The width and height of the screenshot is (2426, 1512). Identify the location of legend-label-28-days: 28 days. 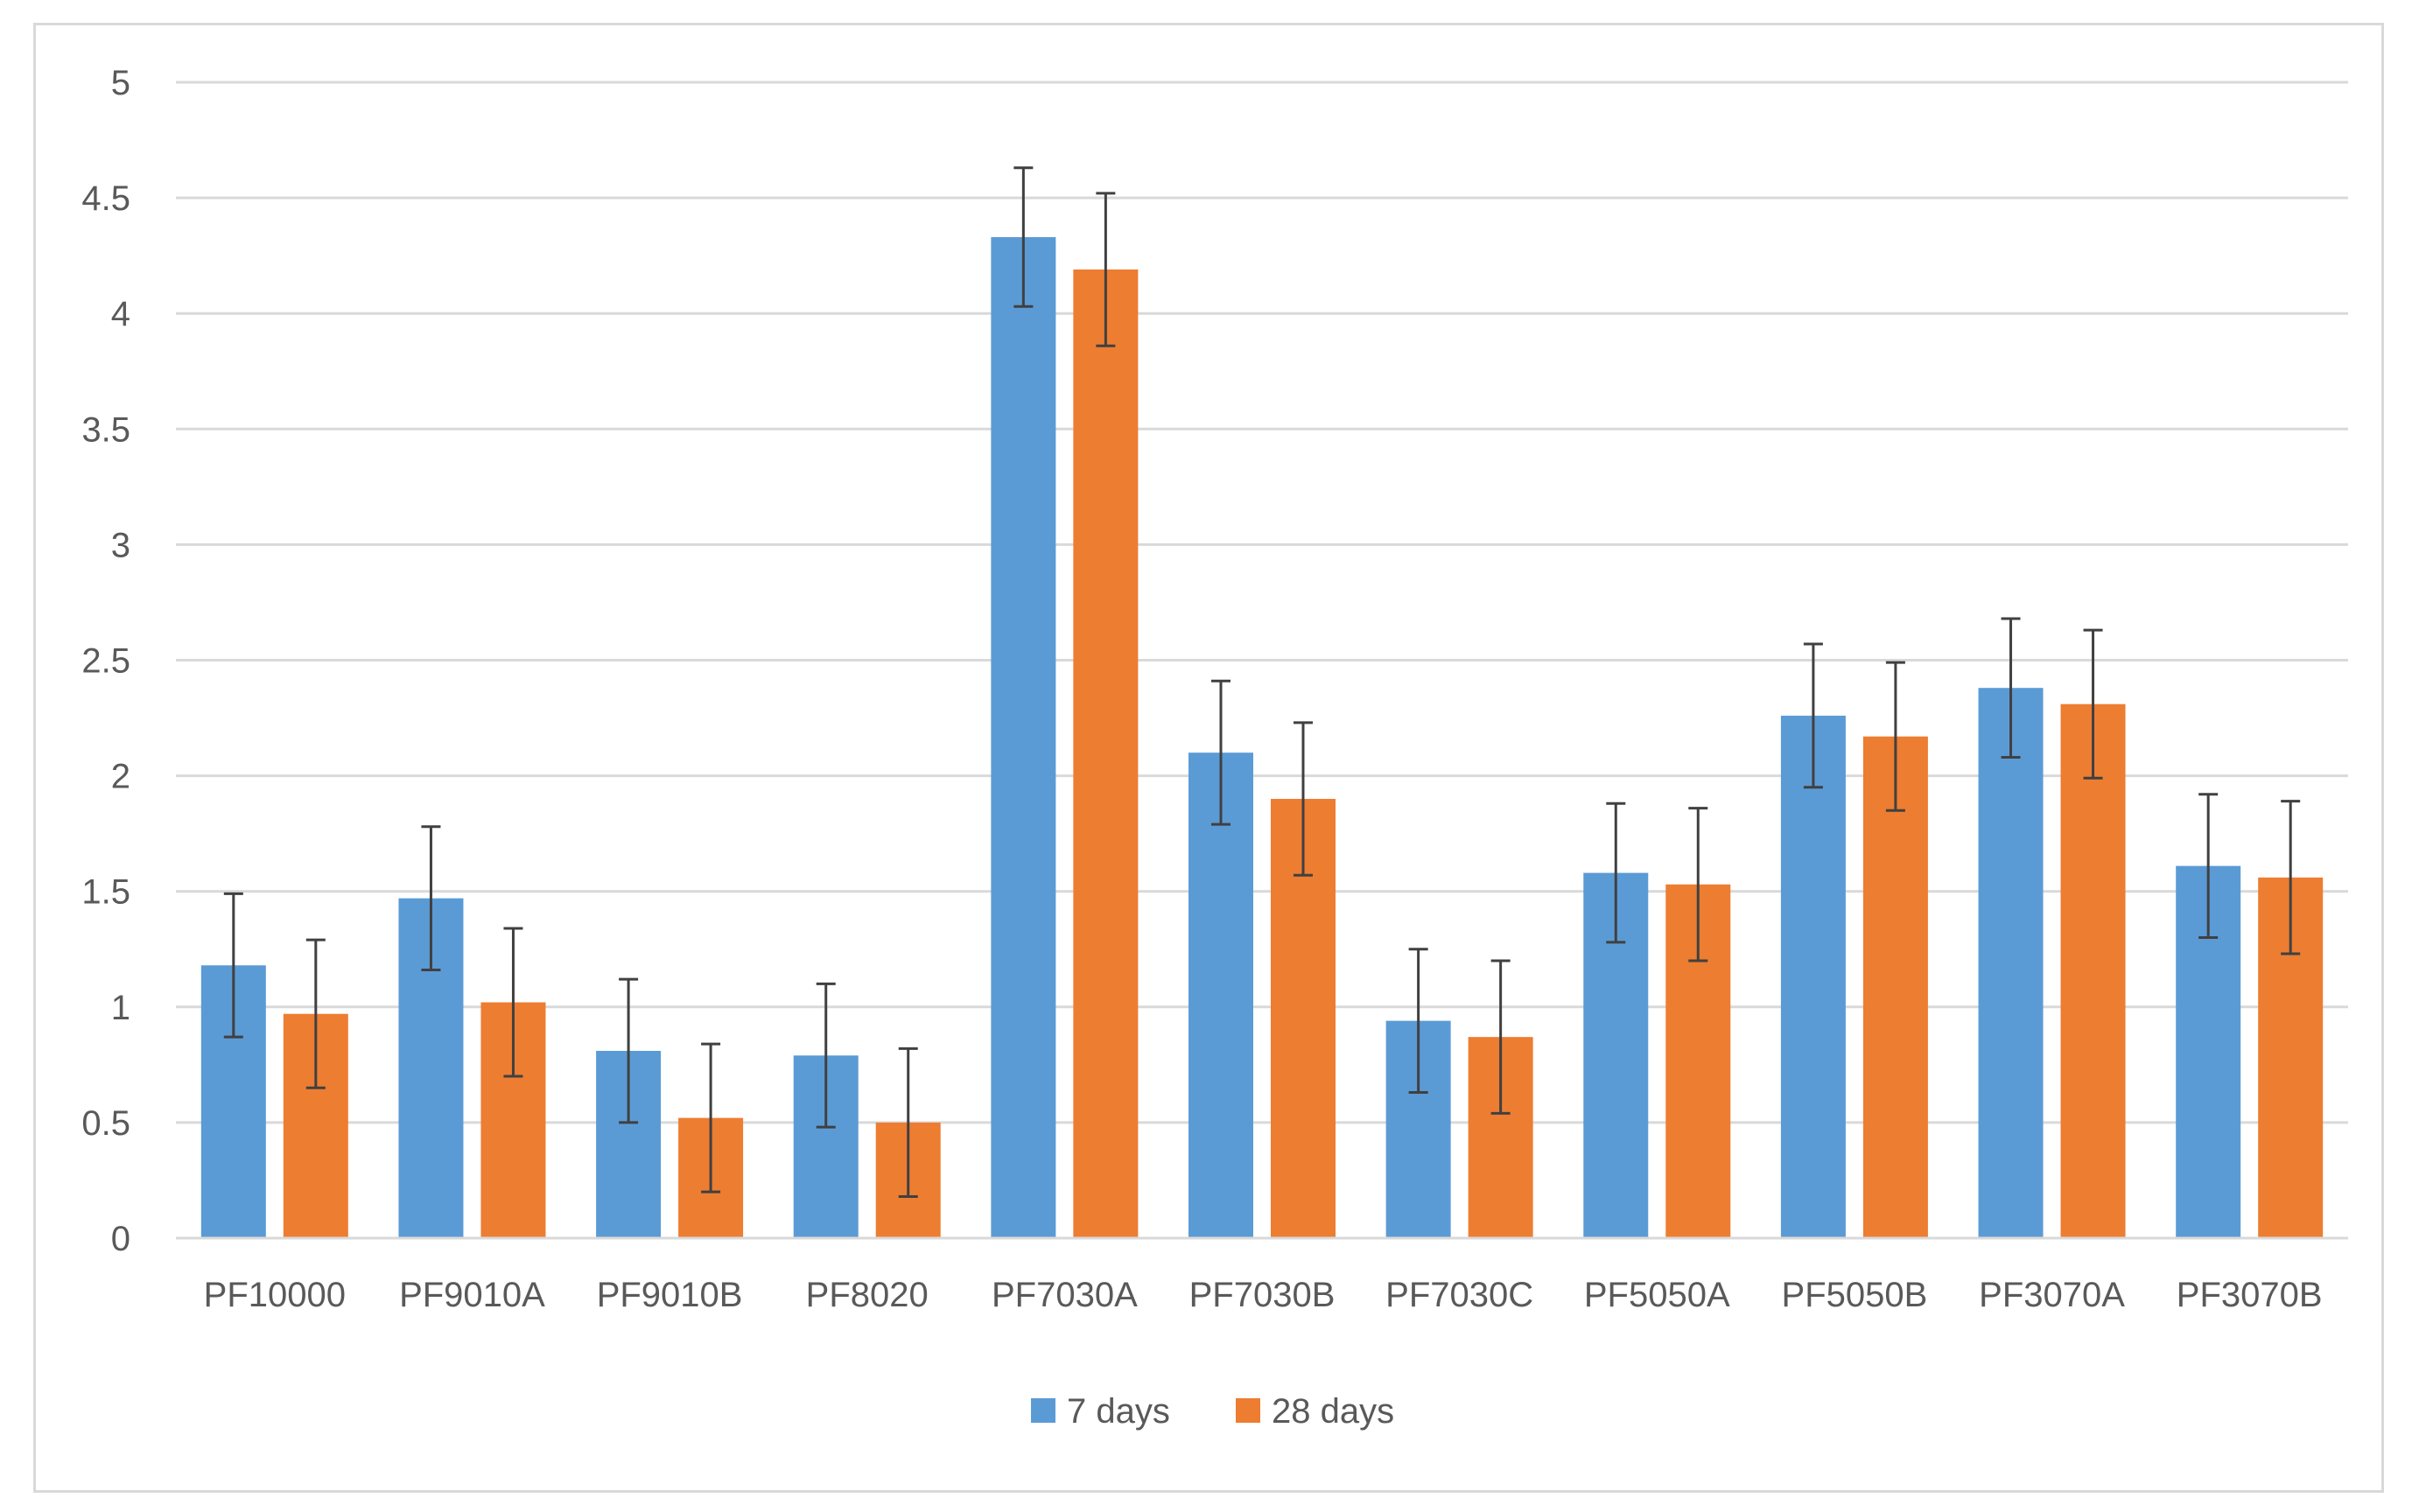
(1333, 1411).